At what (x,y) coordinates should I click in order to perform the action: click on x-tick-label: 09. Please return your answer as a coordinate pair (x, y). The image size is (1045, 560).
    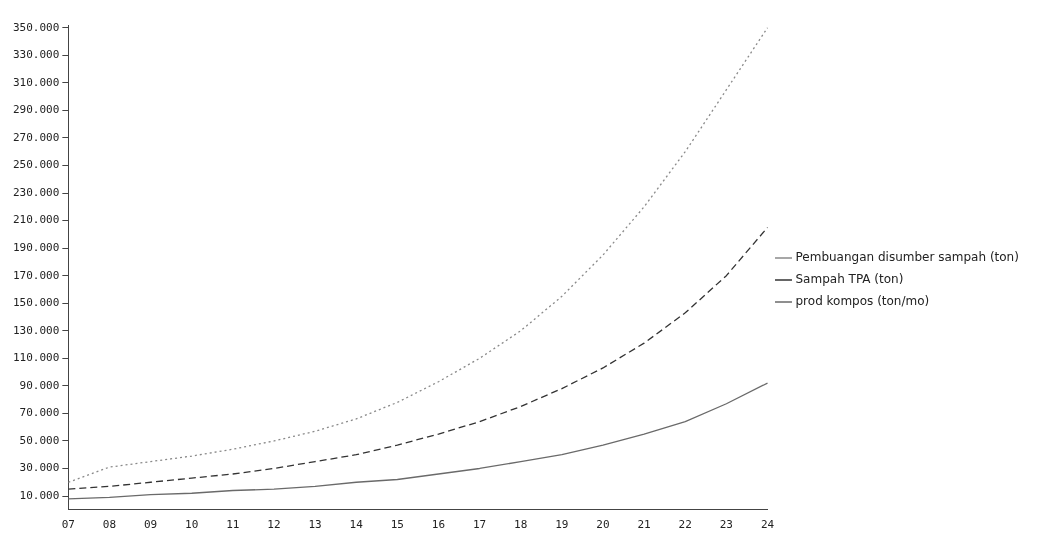
    Looking at the image, I should click on (150, 525).